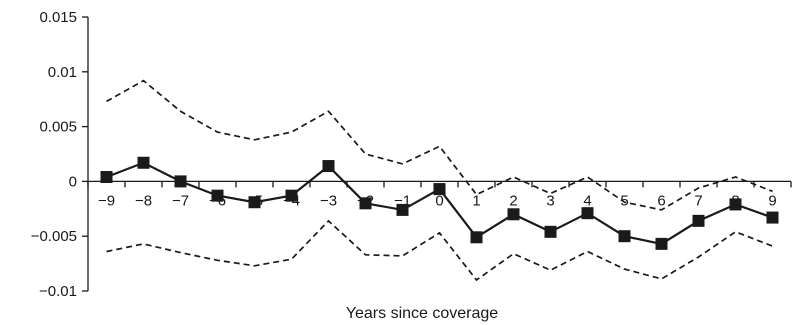 The width and height of the screenshot is (797, 325). I want to click on x-tick-label: 4, so click(587, 200).